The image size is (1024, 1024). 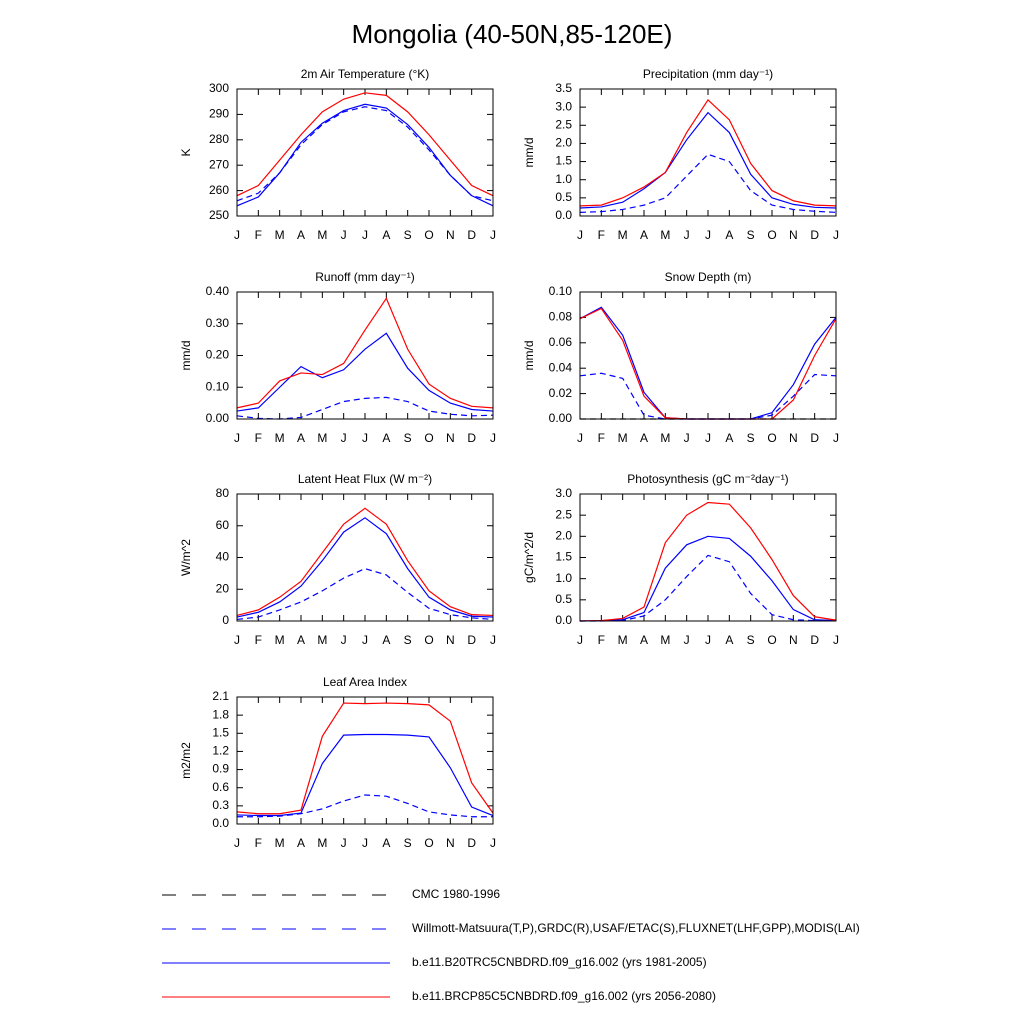 I want to click on y-tick-label: 1.5, so click(x=563, y=161).